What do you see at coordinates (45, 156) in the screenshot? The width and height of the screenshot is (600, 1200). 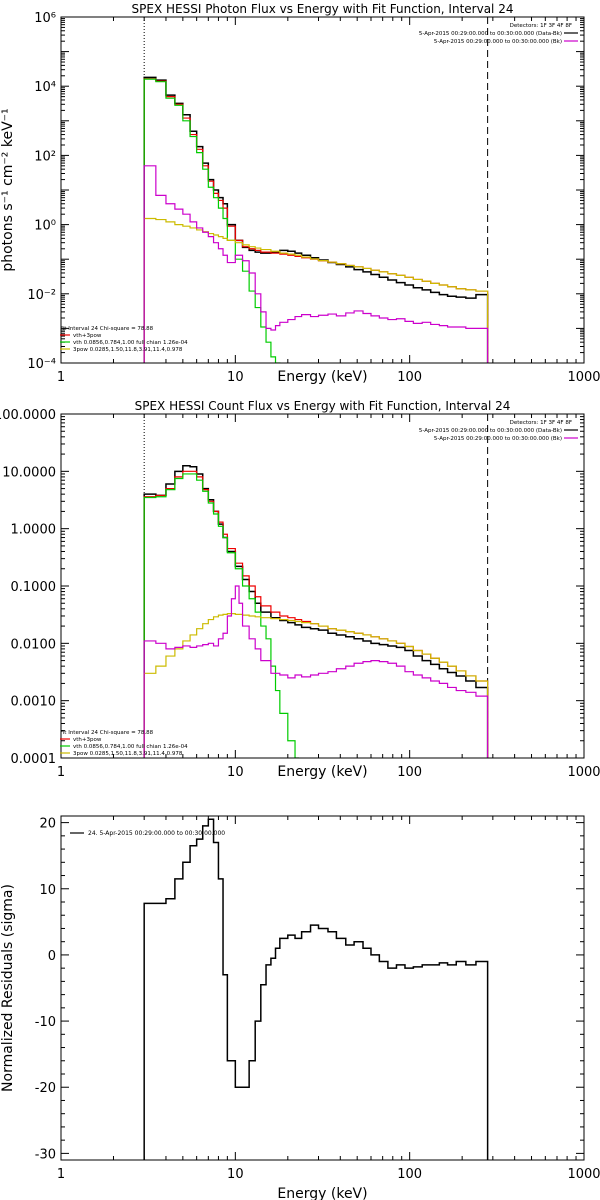 I see `y-tick-label: 10²` at bounding box center [45, 156].